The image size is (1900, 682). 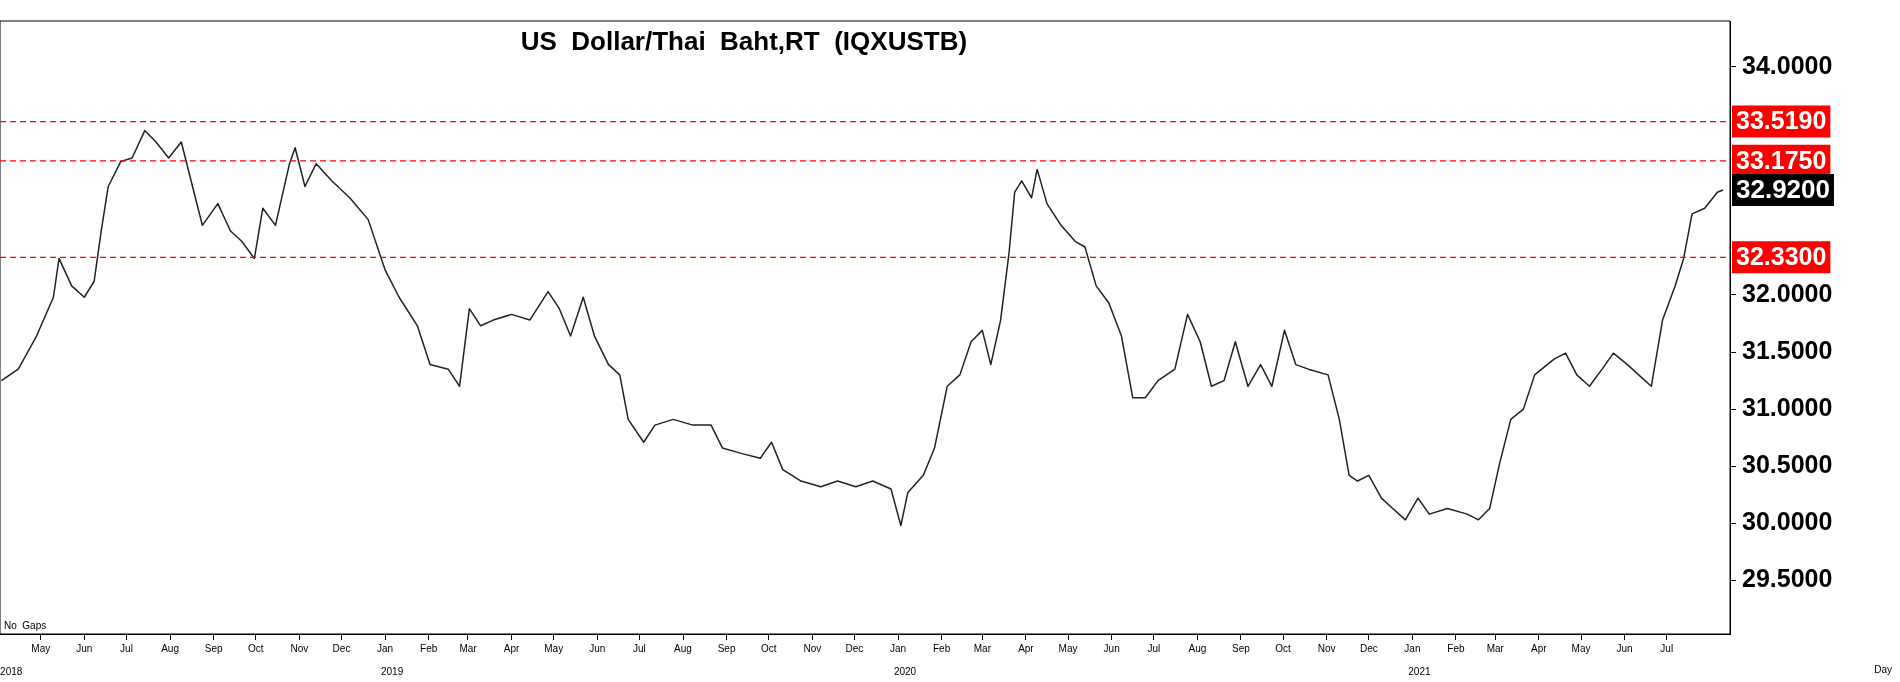 I want to click on annotation: No Gaps, so click(x=25, y=625).